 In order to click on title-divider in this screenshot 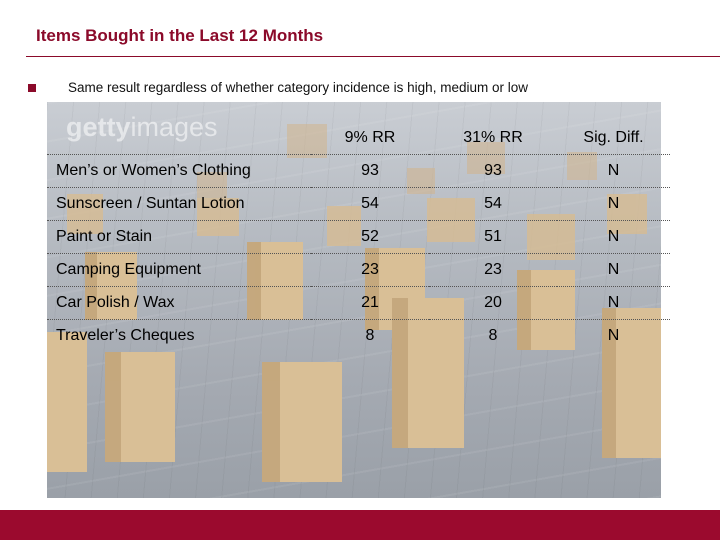, I will do `click(373, 56)`.